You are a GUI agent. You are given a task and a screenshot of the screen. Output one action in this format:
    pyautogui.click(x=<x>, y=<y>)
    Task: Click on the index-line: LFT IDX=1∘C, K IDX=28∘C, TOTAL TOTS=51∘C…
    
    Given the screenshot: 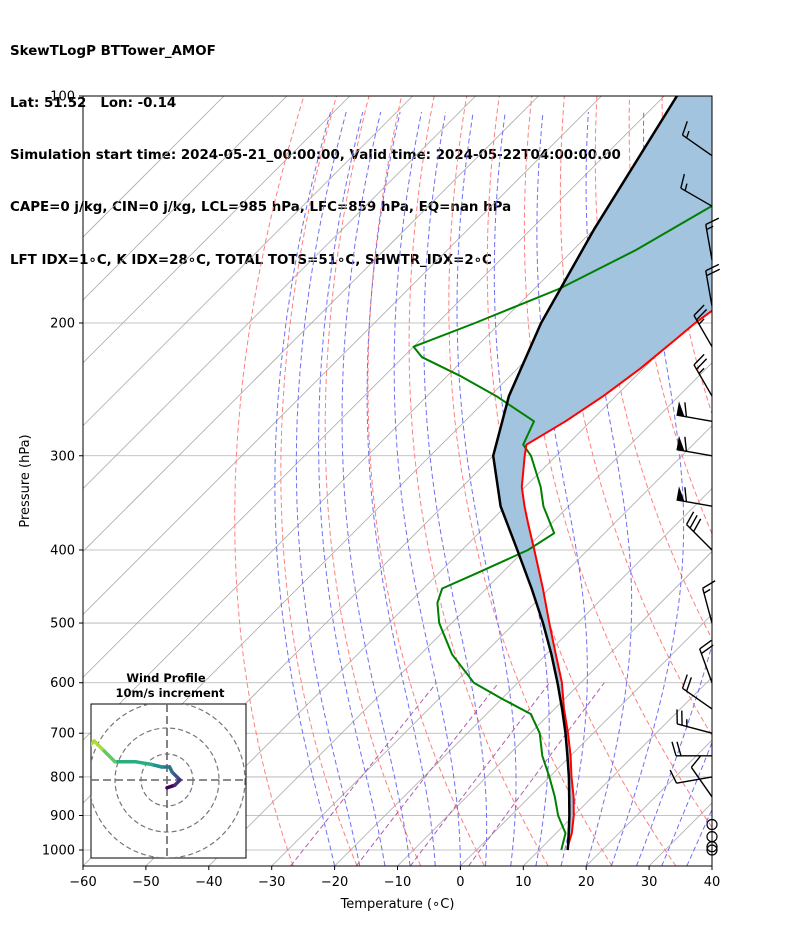 What is the action you would take?
    pyautogui.click(x=251, y=260)
    